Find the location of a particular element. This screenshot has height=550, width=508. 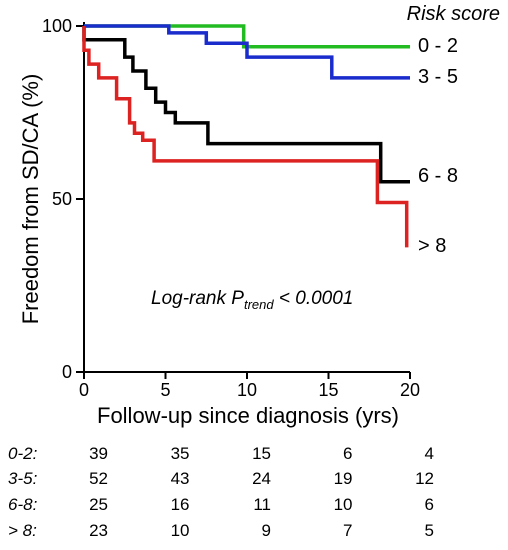

risk-cell: 19 is located at coordinates (343, 478).